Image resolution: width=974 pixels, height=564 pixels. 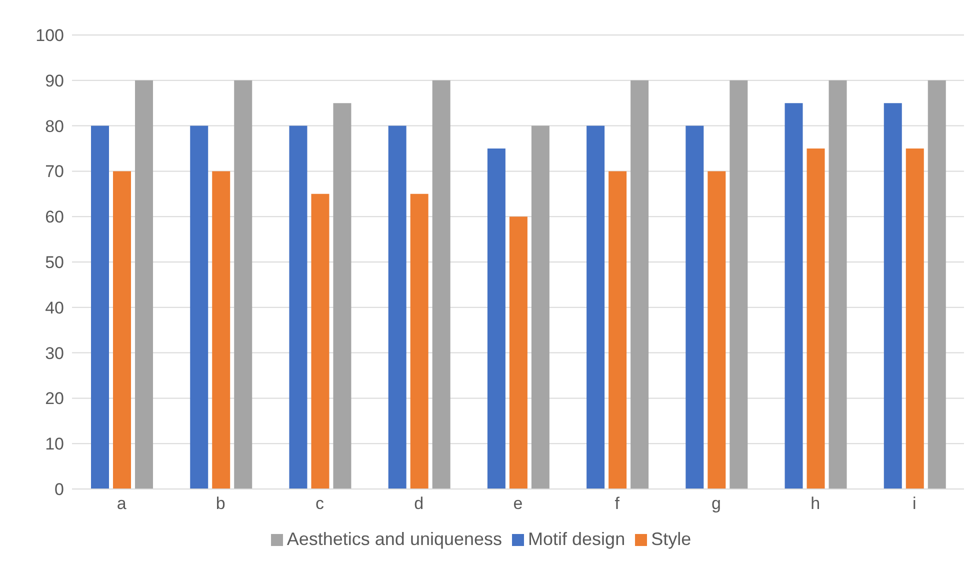 I want to click on y-tick-label: 0, so click(x=59, y=490).